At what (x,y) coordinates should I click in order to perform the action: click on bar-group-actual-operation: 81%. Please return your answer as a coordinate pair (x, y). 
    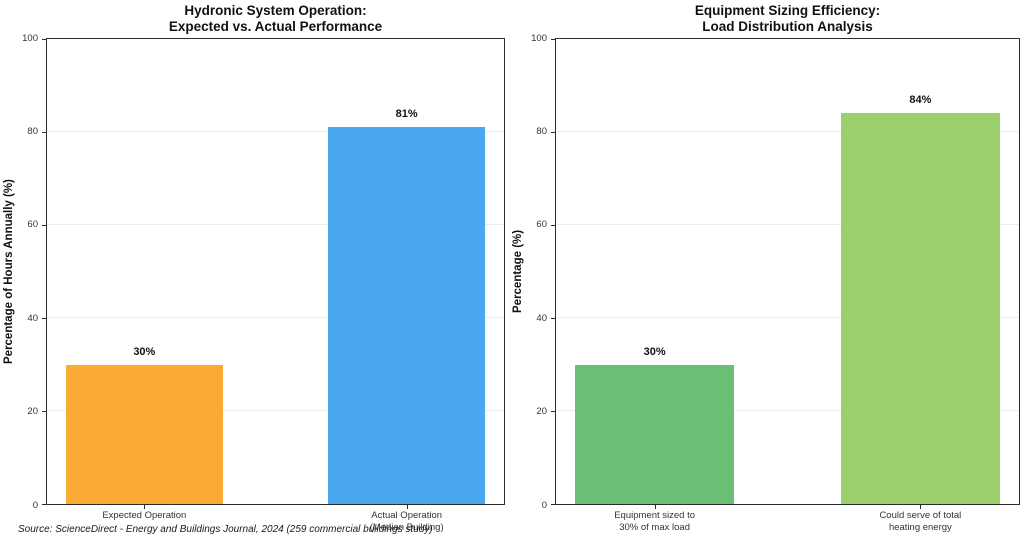
    Looking at the image, I should click on (407, 271).